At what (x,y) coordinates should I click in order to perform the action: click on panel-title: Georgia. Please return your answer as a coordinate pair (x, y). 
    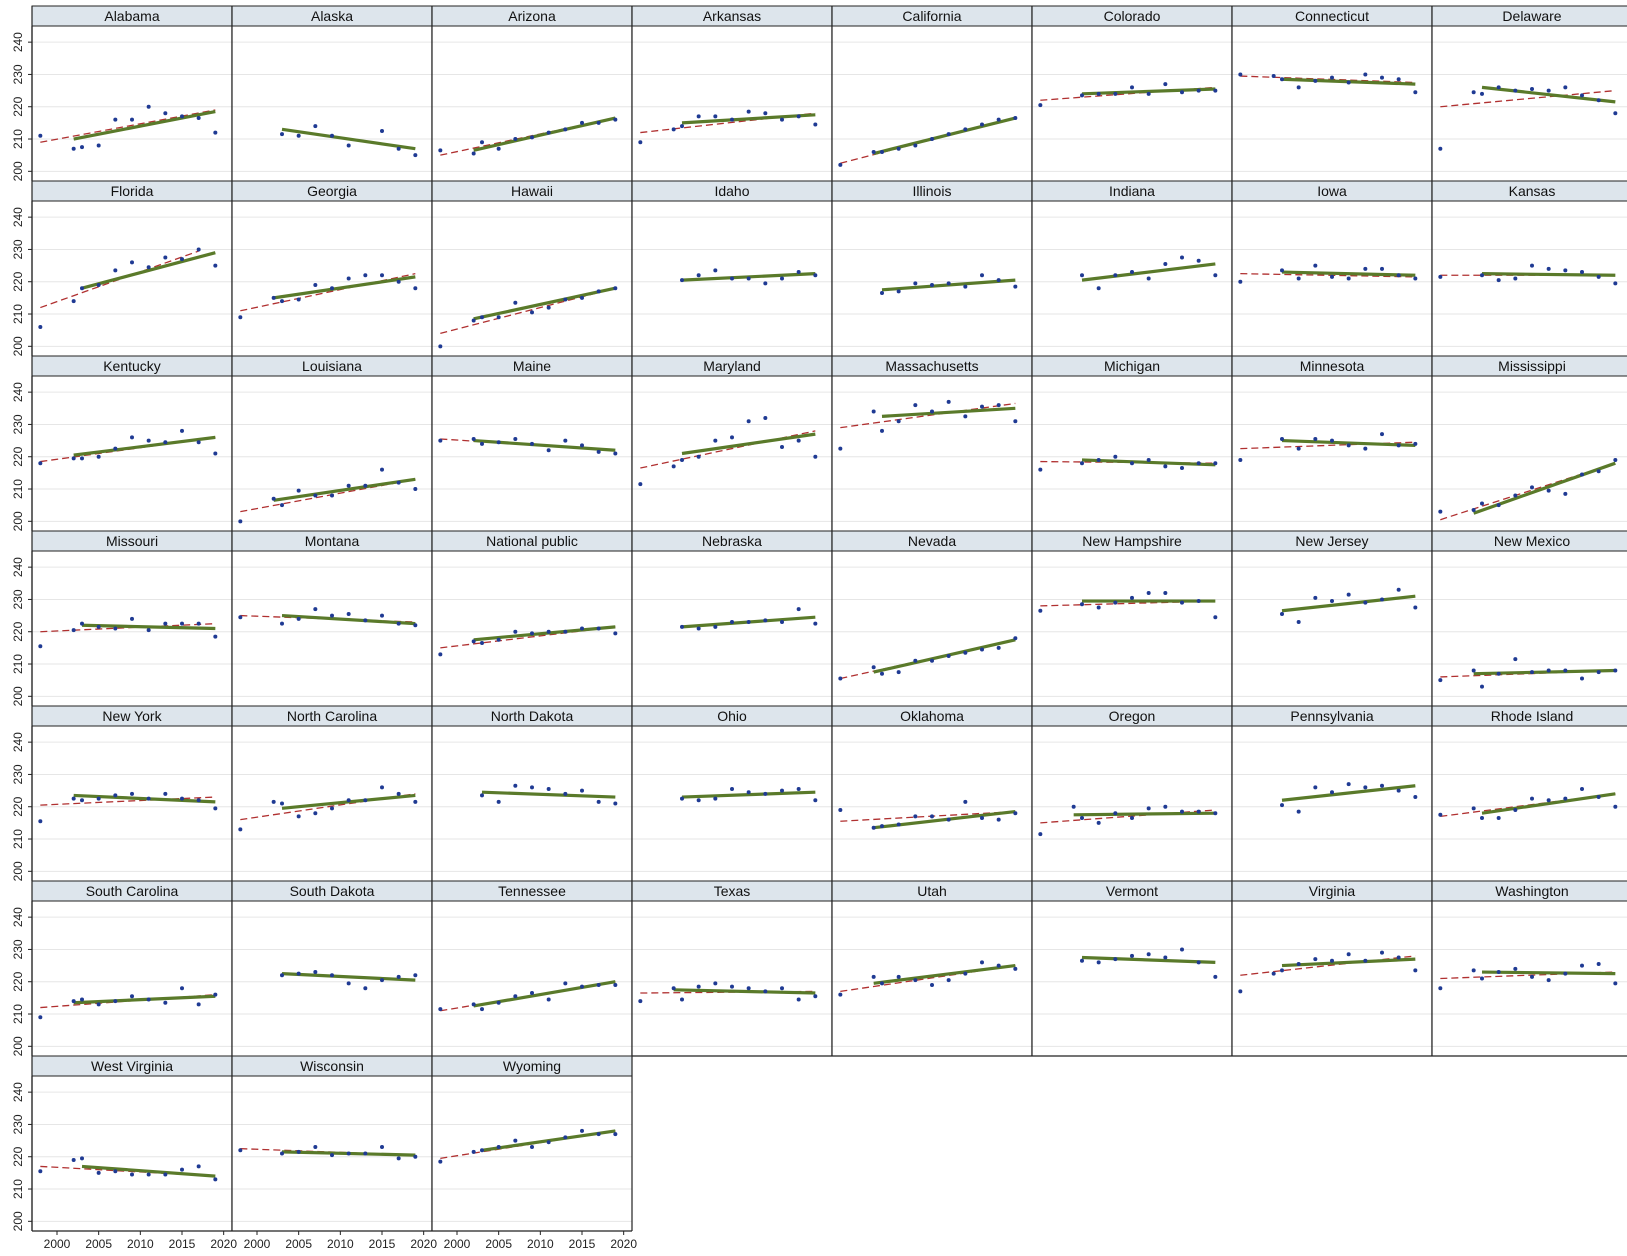
    Looking at the image, I should click on (332, 191).